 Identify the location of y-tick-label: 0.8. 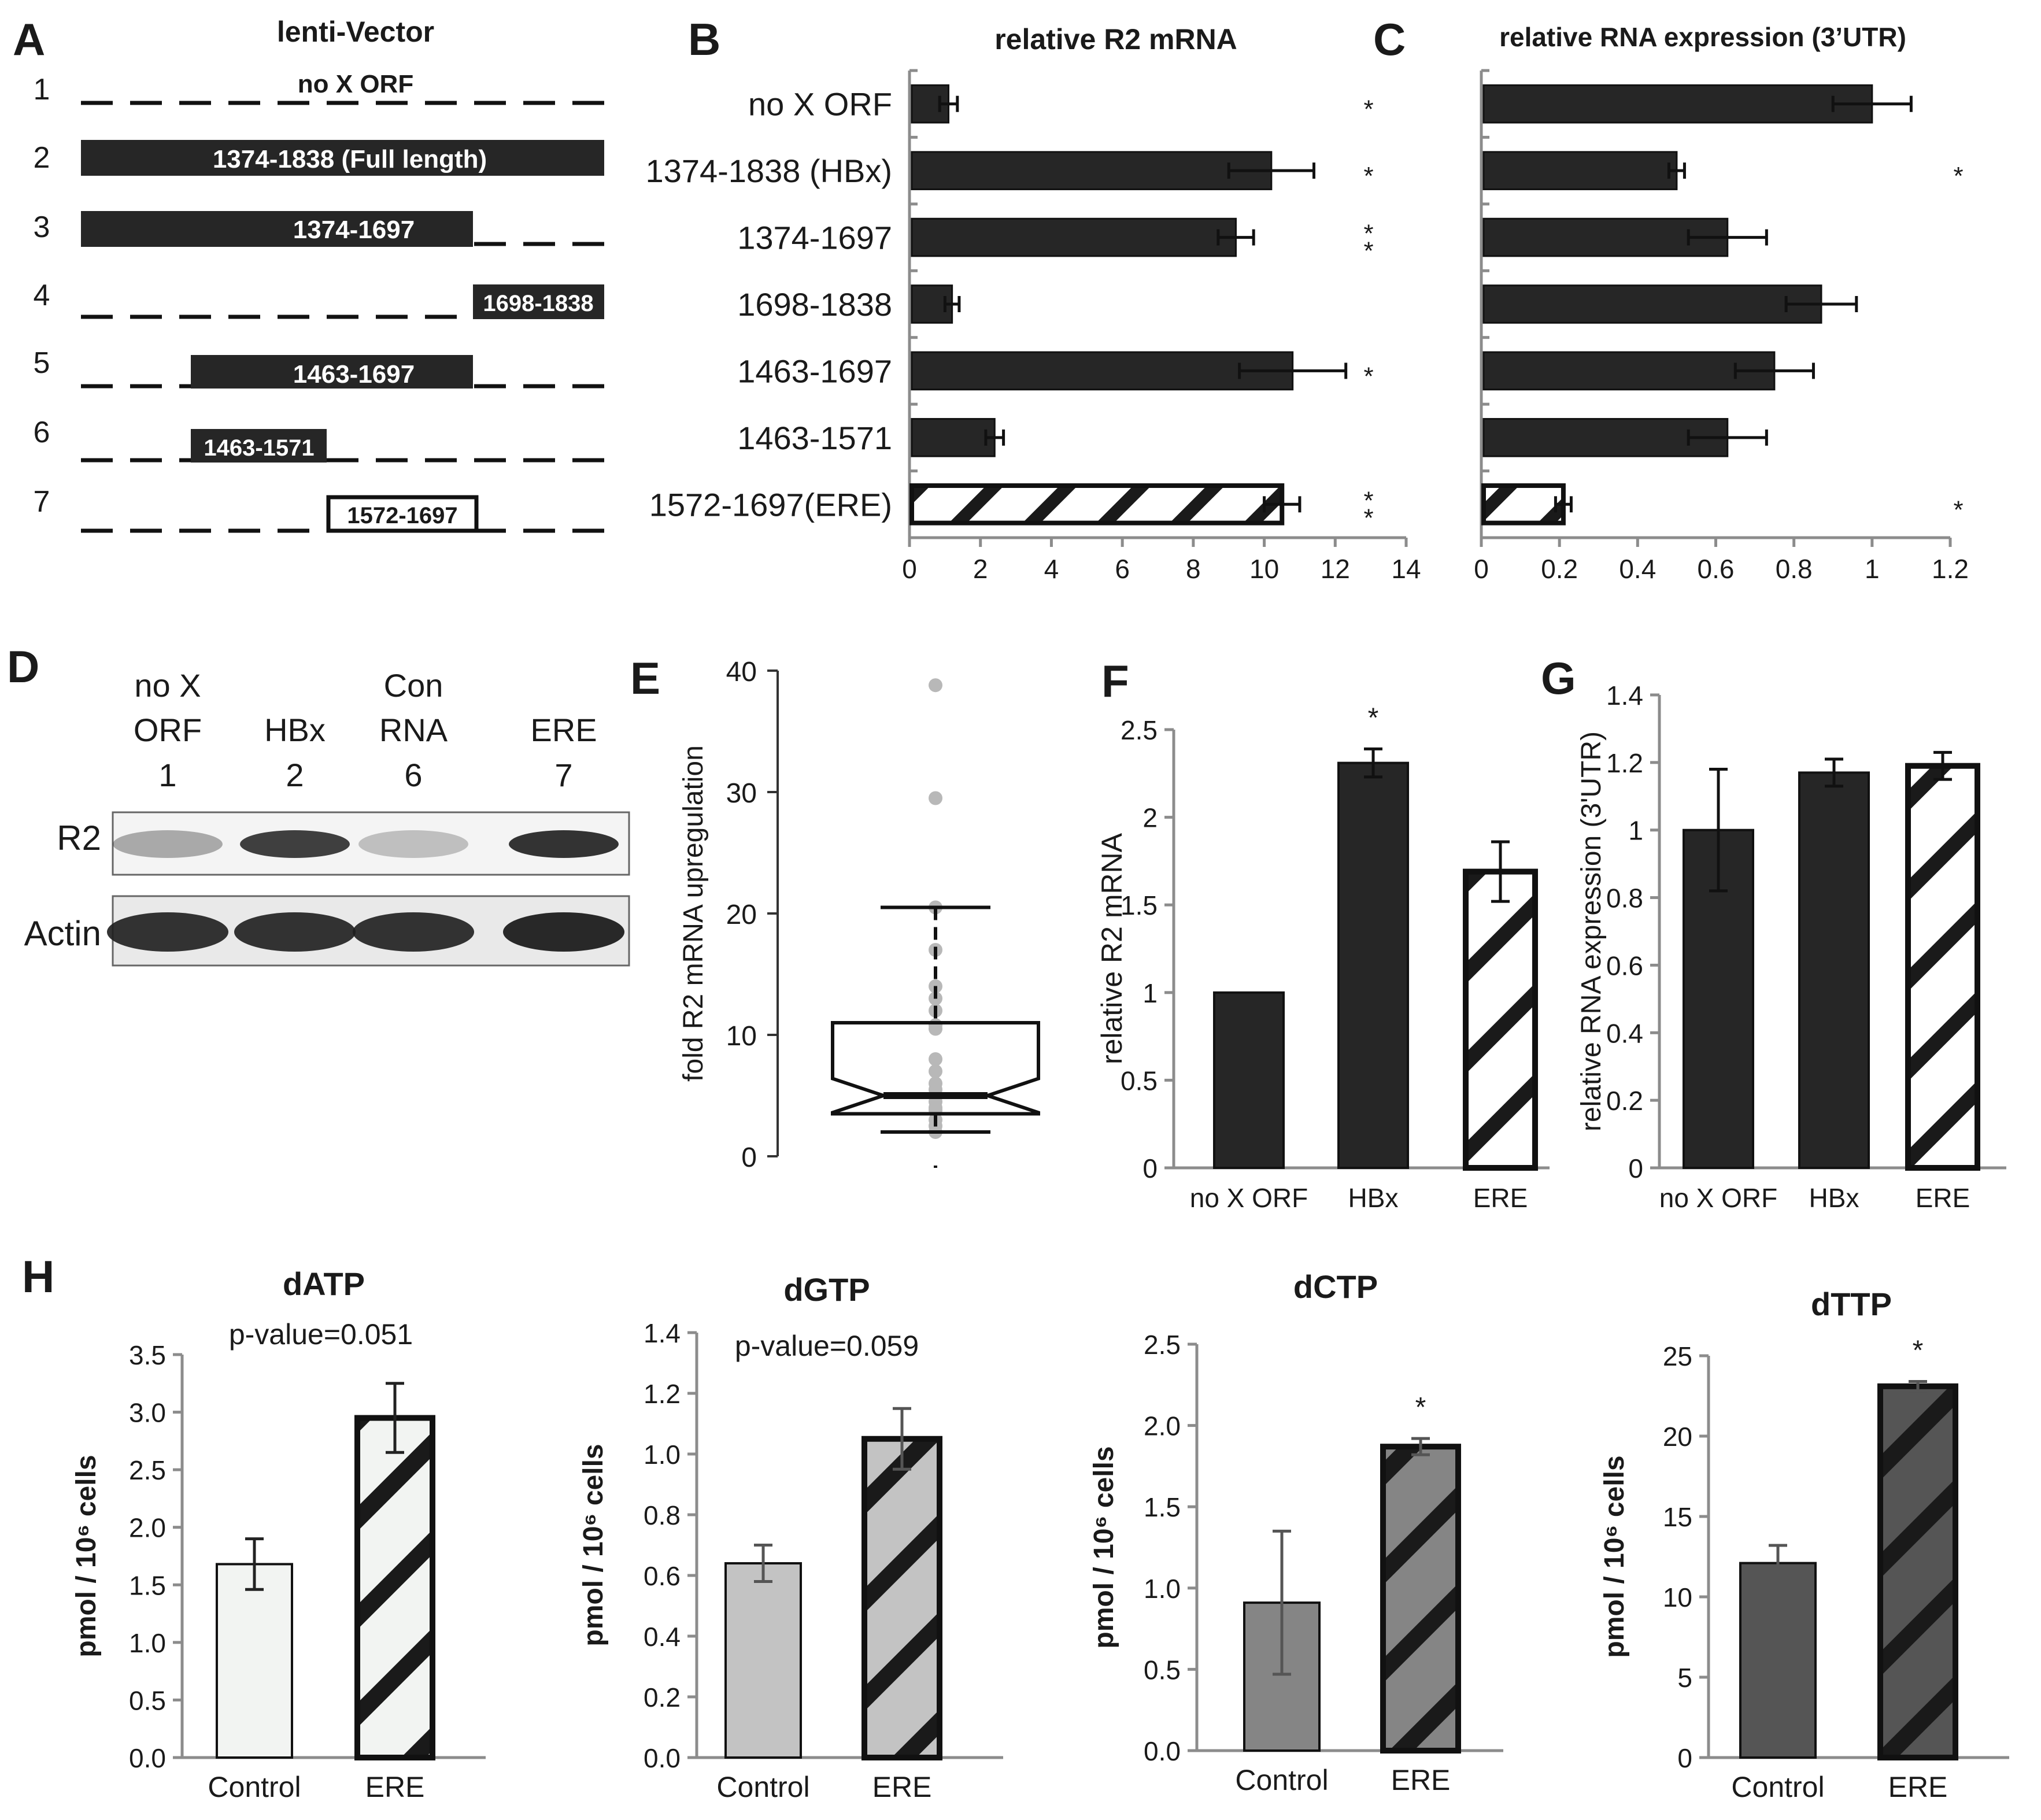
(662, 1515).